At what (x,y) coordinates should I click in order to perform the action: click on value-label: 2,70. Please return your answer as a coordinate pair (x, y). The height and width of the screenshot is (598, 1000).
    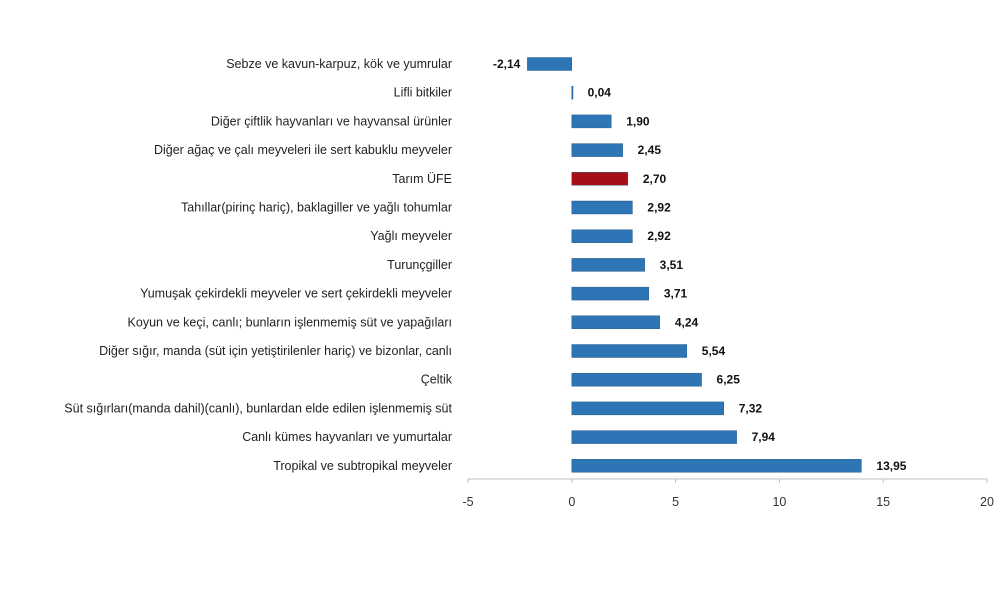
    Looking at the image, I should click on (655, 179).